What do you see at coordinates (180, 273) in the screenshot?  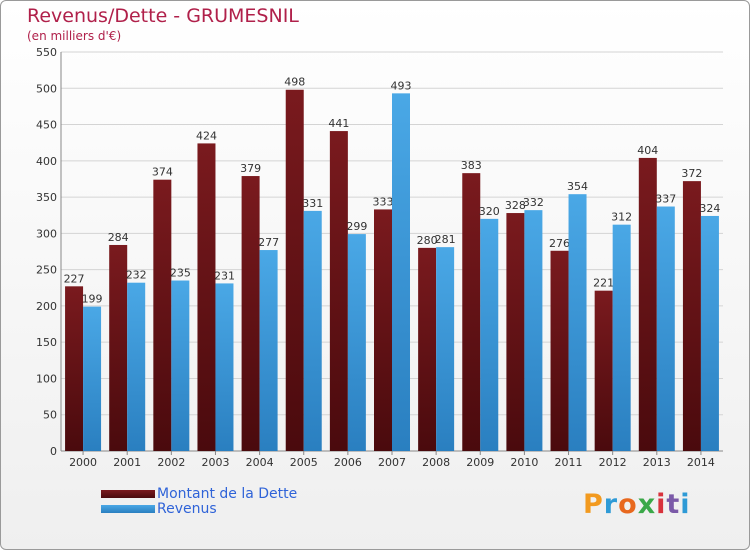 I see `data-label-revenue: 235` at bounding box center [180, 273].